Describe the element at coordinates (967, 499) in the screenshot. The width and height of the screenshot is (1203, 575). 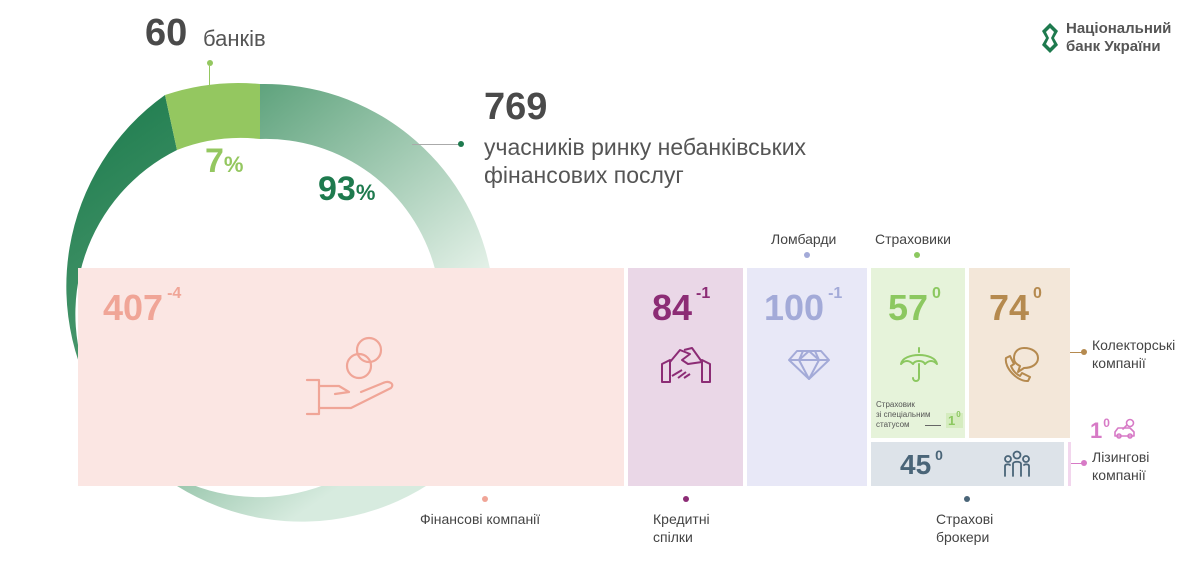
I see `brokers-pointer-dot` at that location.